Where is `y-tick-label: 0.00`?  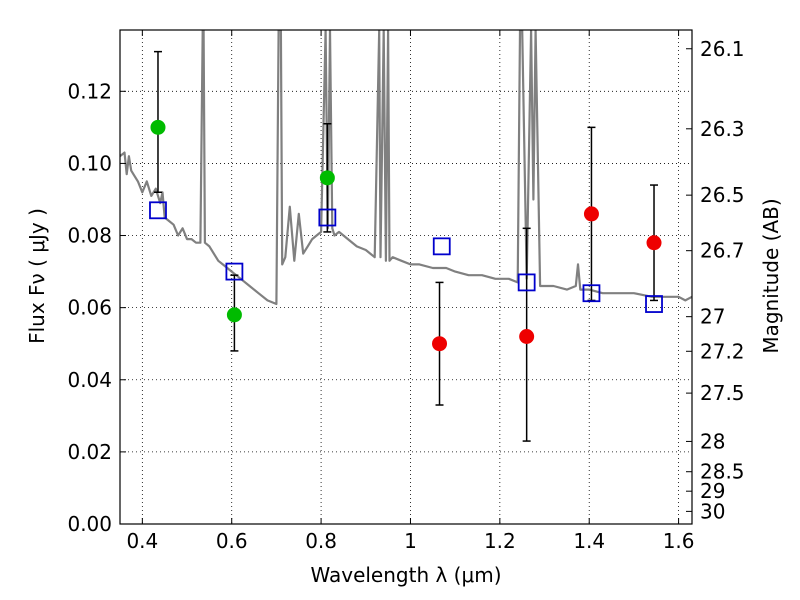 y-tick-label: 0.00 is located at coordinates (89, 524).